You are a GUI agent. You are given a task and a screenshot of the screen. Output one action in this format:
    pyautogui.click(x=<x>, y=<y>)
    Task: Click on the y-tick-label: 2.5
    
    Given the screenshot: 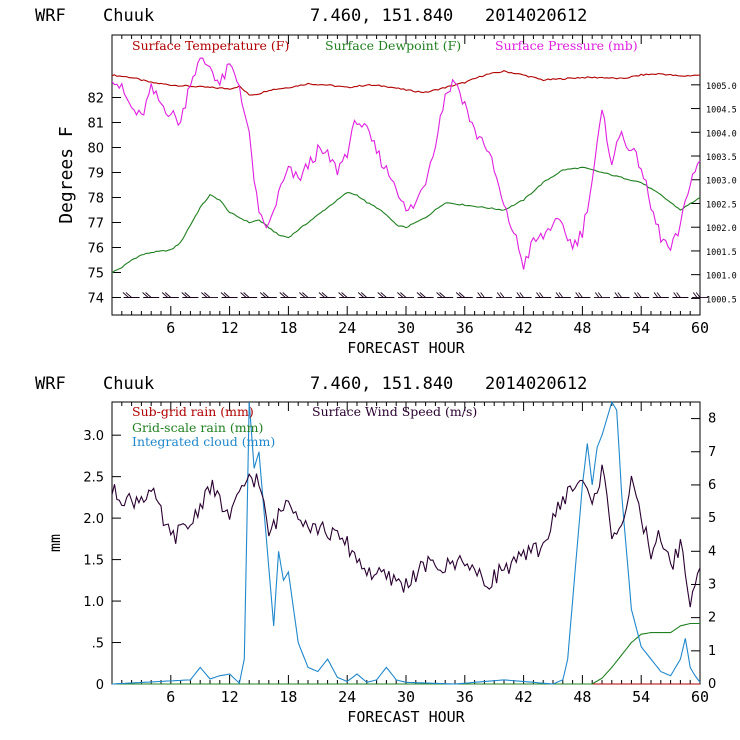 What is the action you would take?
    pyautogui.click(x=93, y=478)
    